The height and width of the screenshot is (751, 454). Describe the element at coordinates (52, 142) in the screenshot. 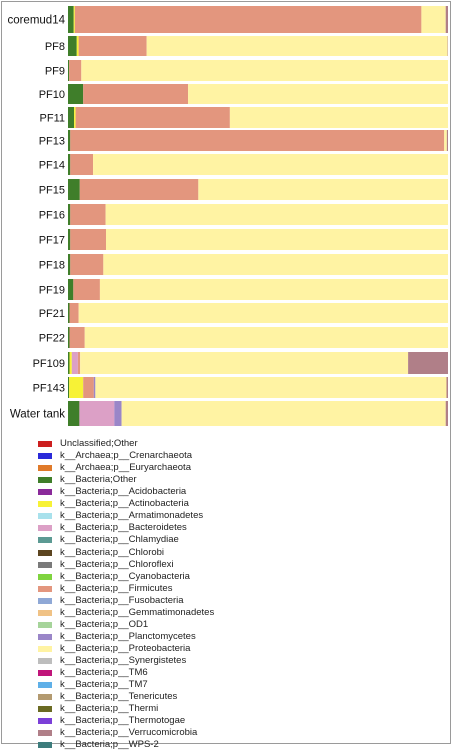

I see `category-label: PF13` at that location.